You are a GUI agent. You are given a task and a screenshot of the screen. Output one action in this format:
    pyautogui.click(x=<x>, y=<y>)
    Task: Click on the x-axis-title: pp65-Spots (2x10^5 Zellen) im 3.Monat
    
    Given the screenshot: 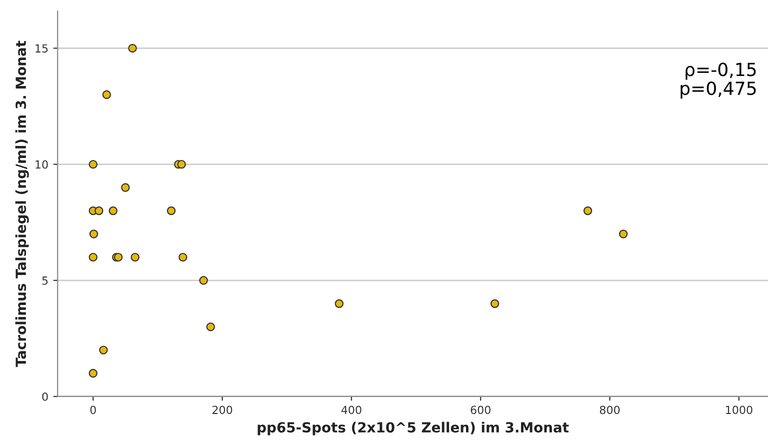 What is the action you would take?
    pyautogui.click(x=413, y=429)
    